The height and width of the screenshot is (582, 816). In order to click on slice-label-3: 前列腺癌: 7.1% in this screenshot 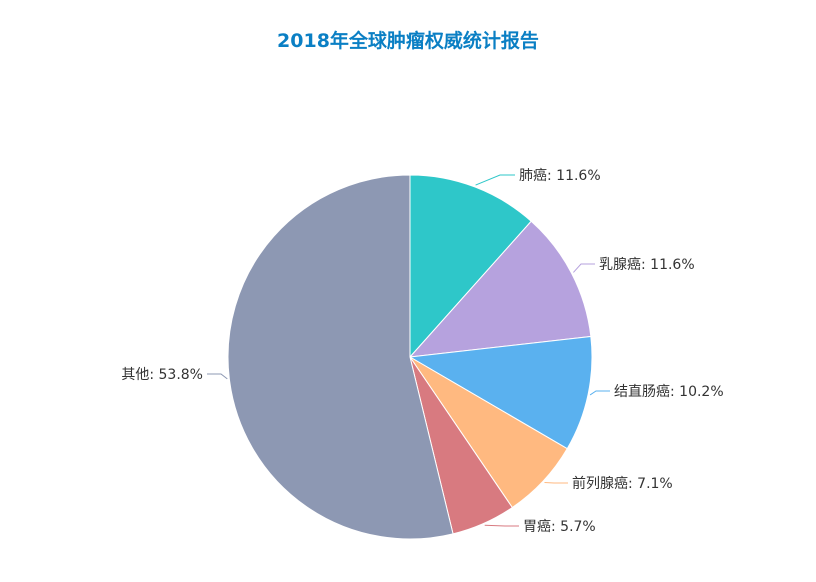, I will do `click(622, 483)`.